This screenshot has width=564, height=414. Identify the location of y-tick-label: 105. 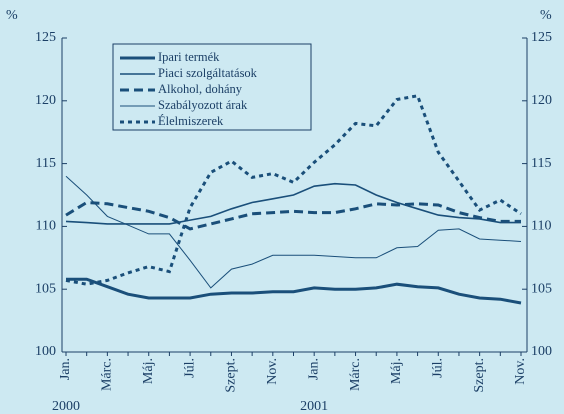
(45, 288).